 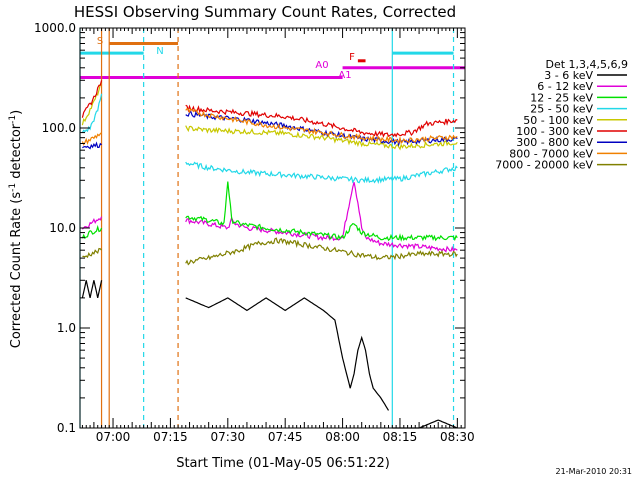 What do you see at coordinates (55, 28) in the screenshot?
I see `y-tick-label: 1000.0` at bounding box center [55, 28].